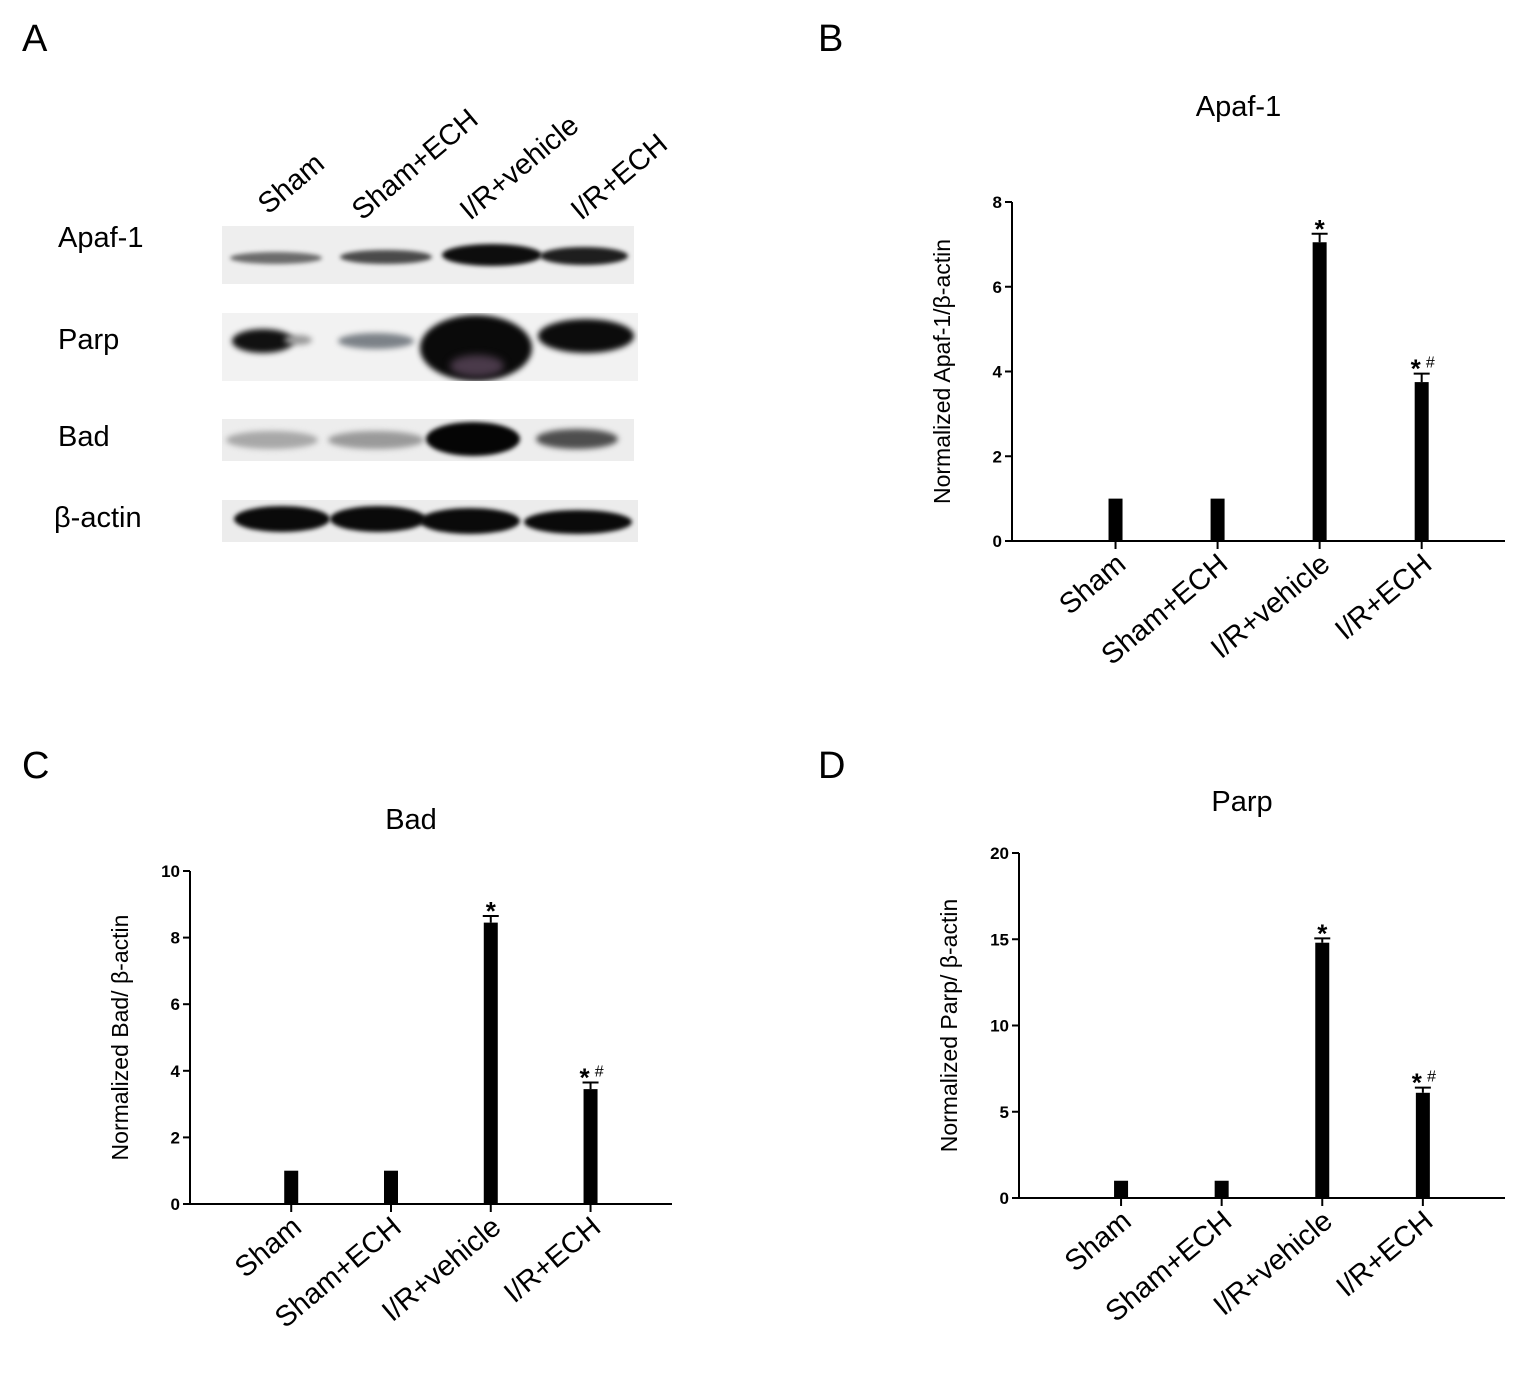 This screenshot has height=1381, width=1533. What do you see at coordinates (430, 347) in the screenshot?
I see `blot-strip-parp` at bounding box center [430, 347].